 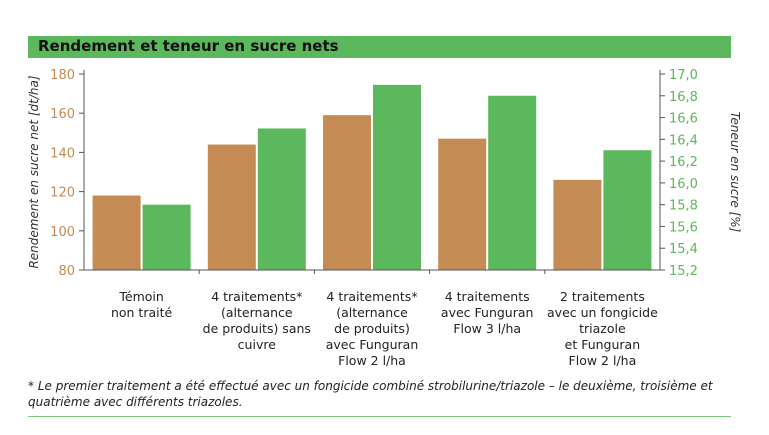 I want to click on right-tick-label: 16,6, so click(x=683, y=119).